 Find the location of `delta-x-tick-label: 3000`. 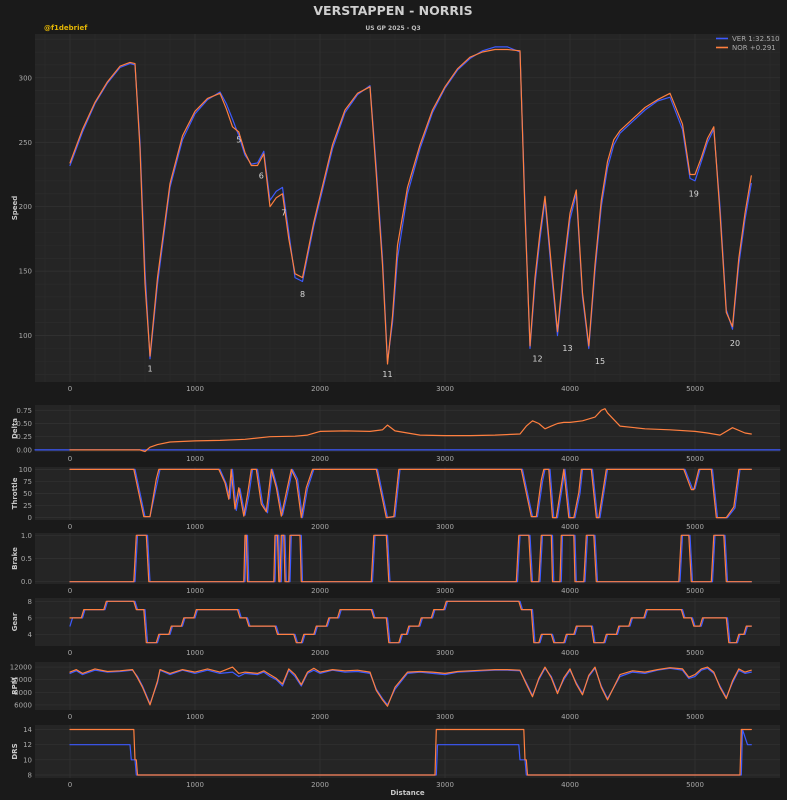

delta-x-tick-label: 3000 is located at coordinates (445, 459).